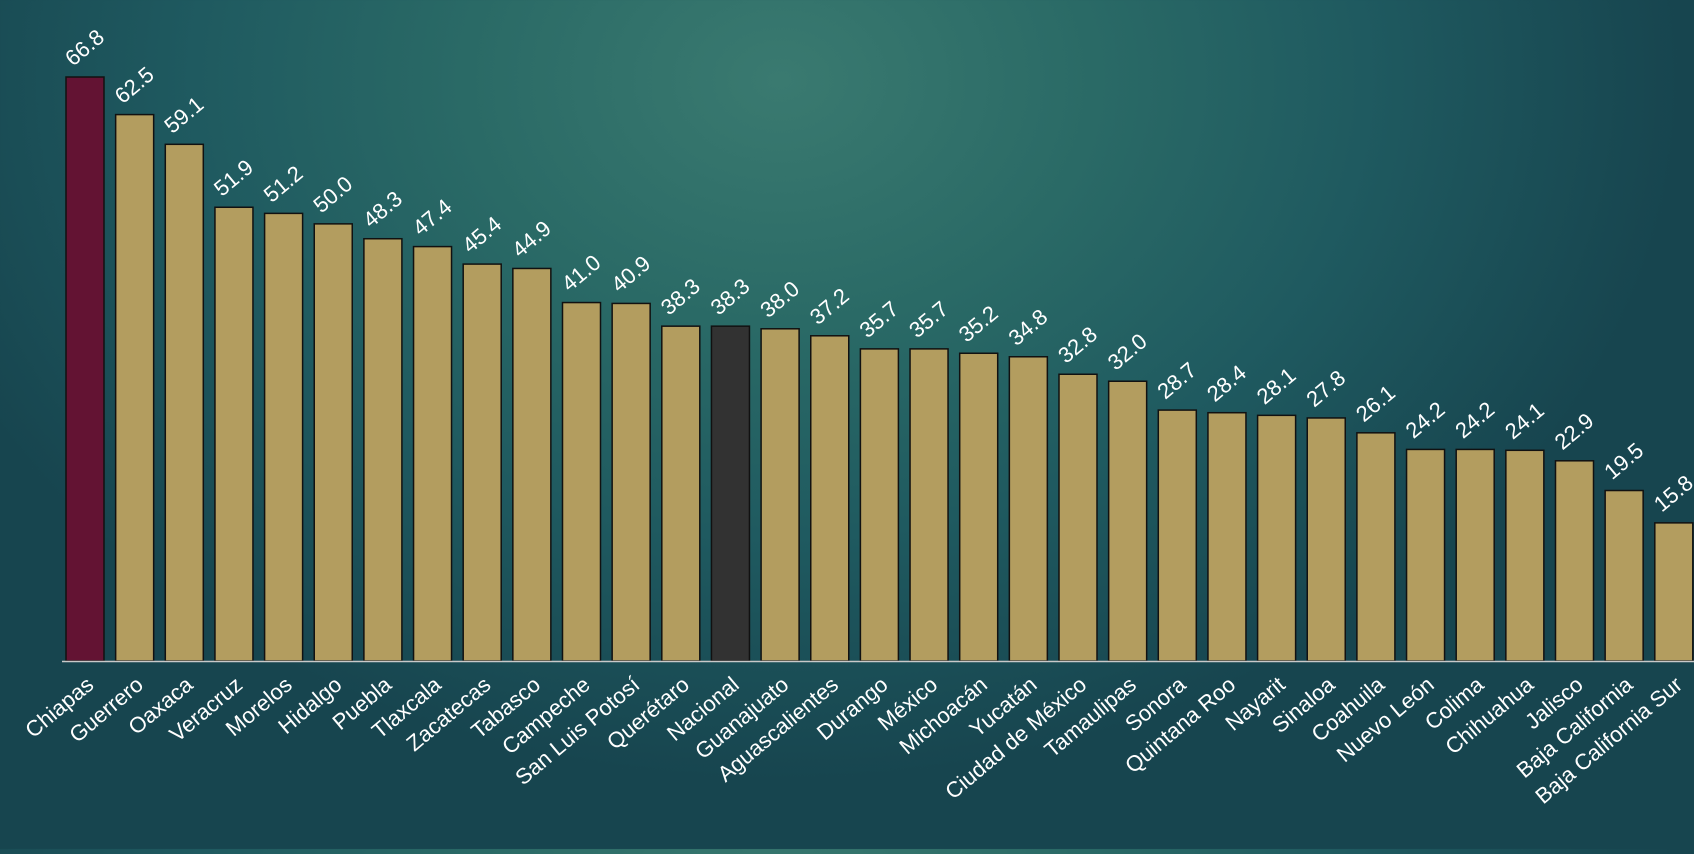  I want to click on bar-baja-california-sur, so click(1674, 592).